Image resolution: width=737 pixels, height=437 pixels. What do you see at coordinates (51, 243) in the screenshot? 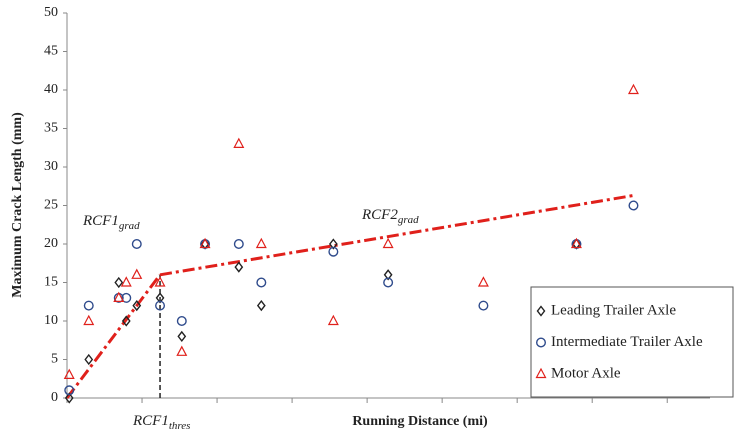
I see `y-tick-label: 20` at bounding box center [51, 243].